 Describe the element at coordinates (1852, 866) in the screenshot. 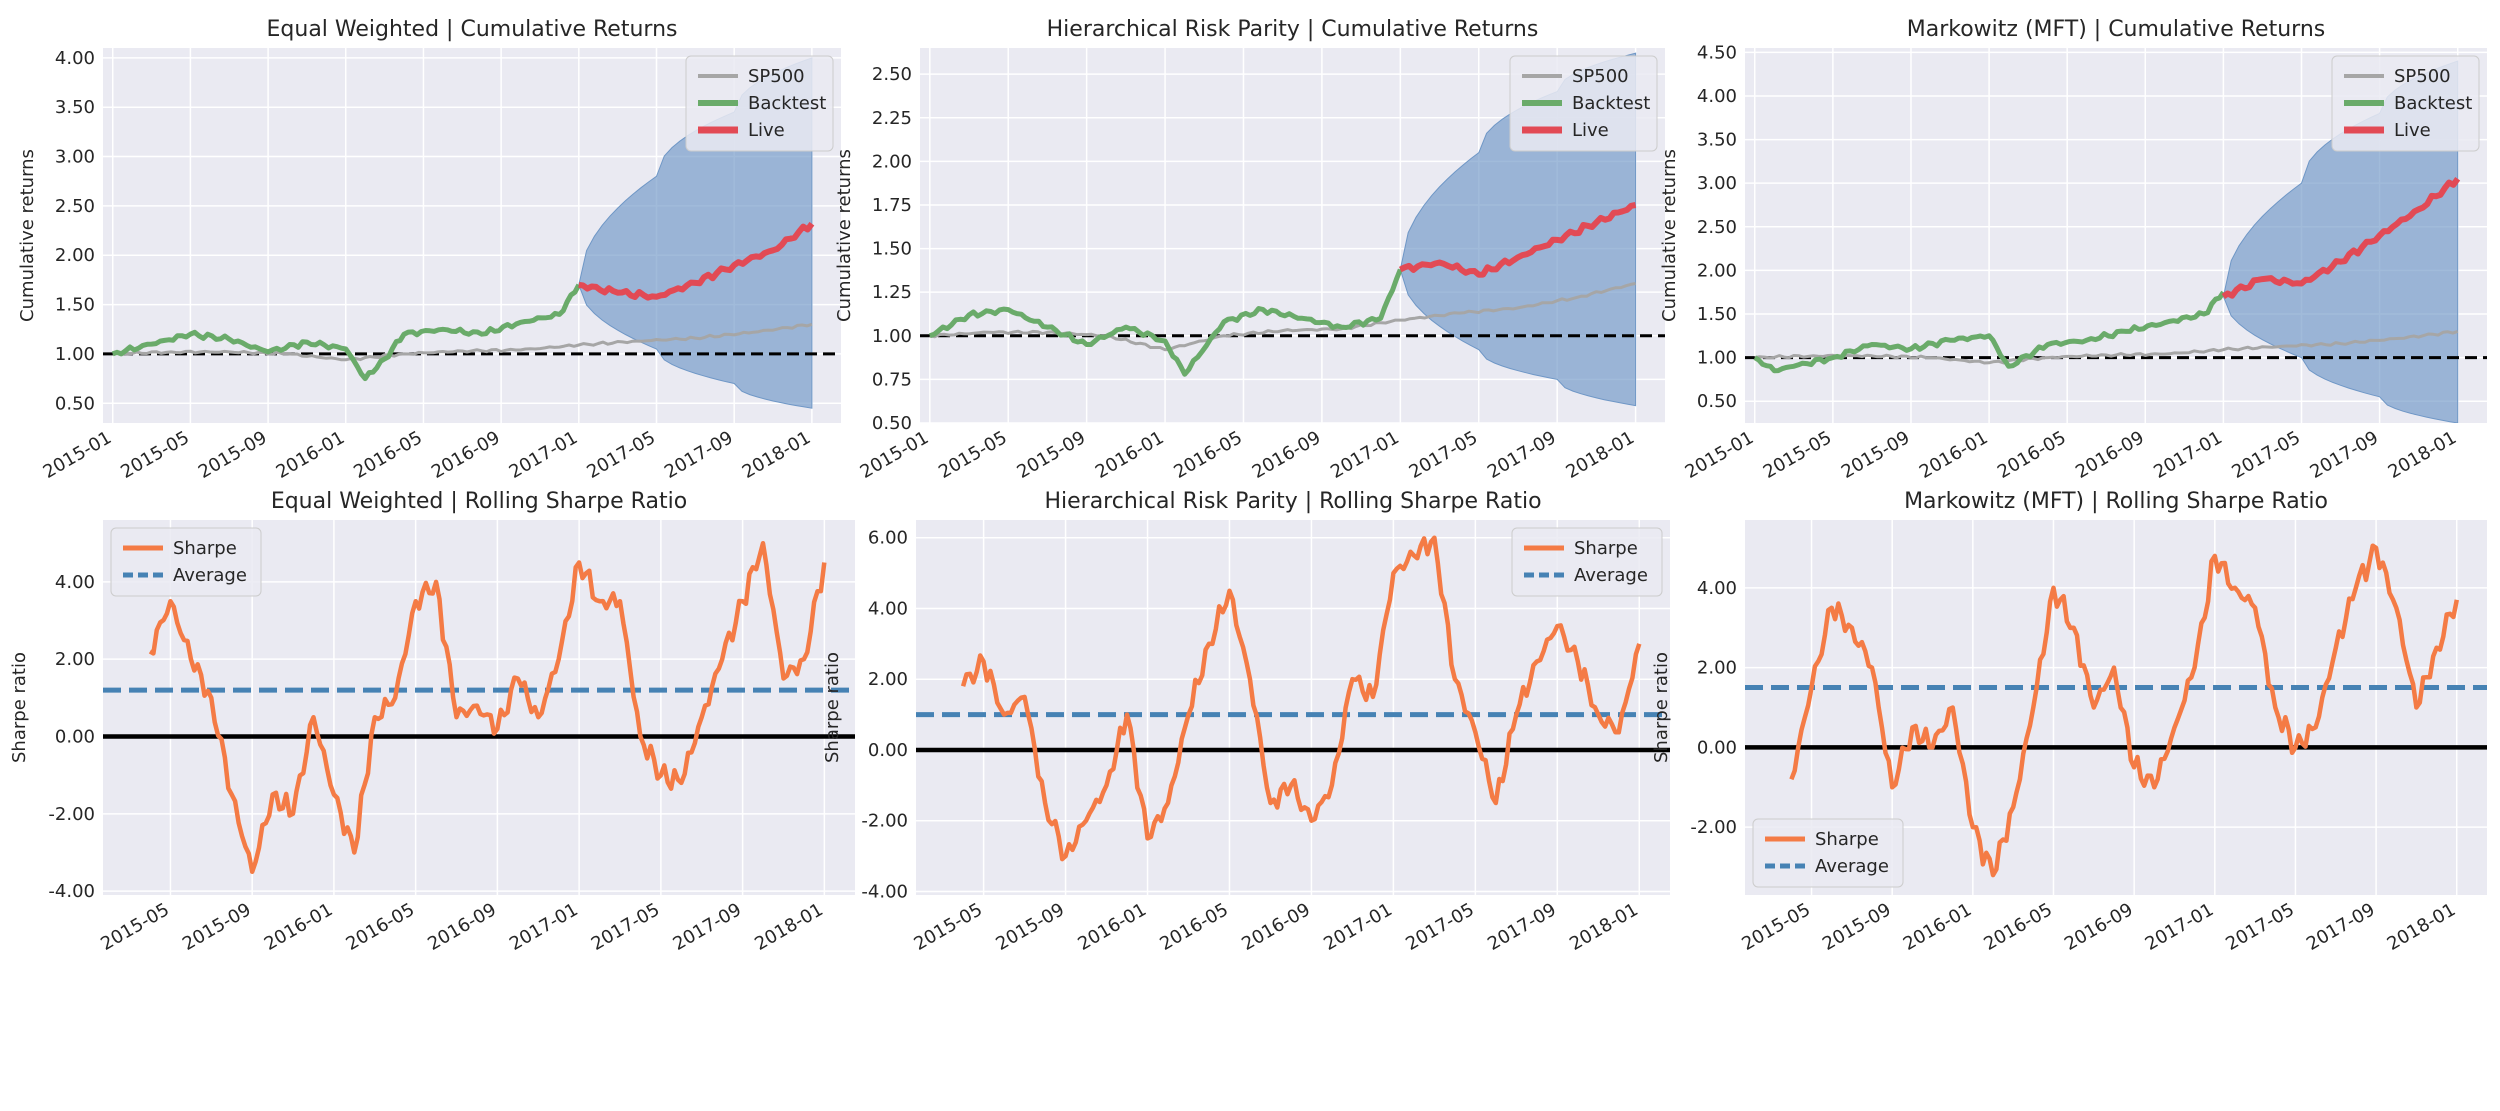

I see `legend-label-average: Average` at that location.